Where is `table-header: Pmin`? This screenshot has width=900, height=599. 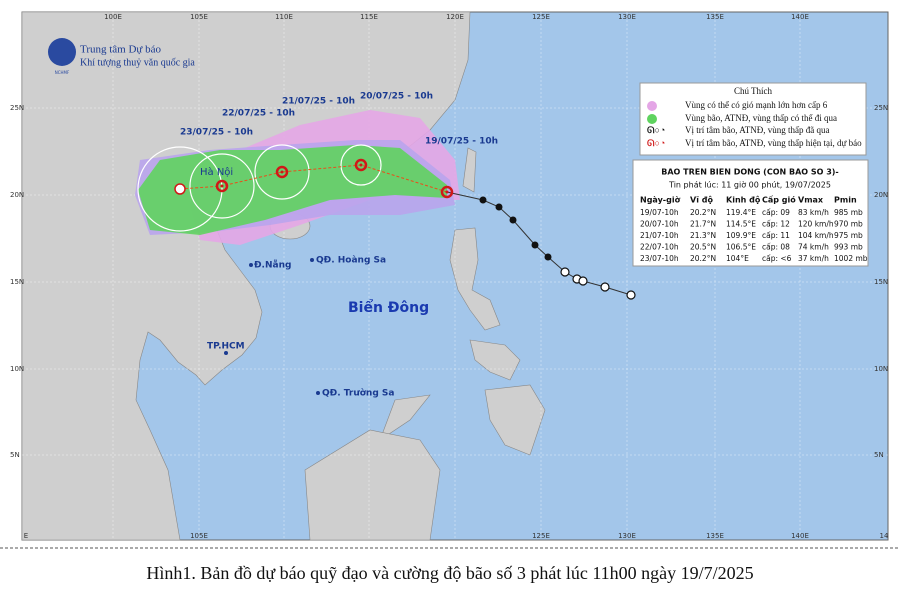
table-header: Pmin is located at coordinates (845, 200).